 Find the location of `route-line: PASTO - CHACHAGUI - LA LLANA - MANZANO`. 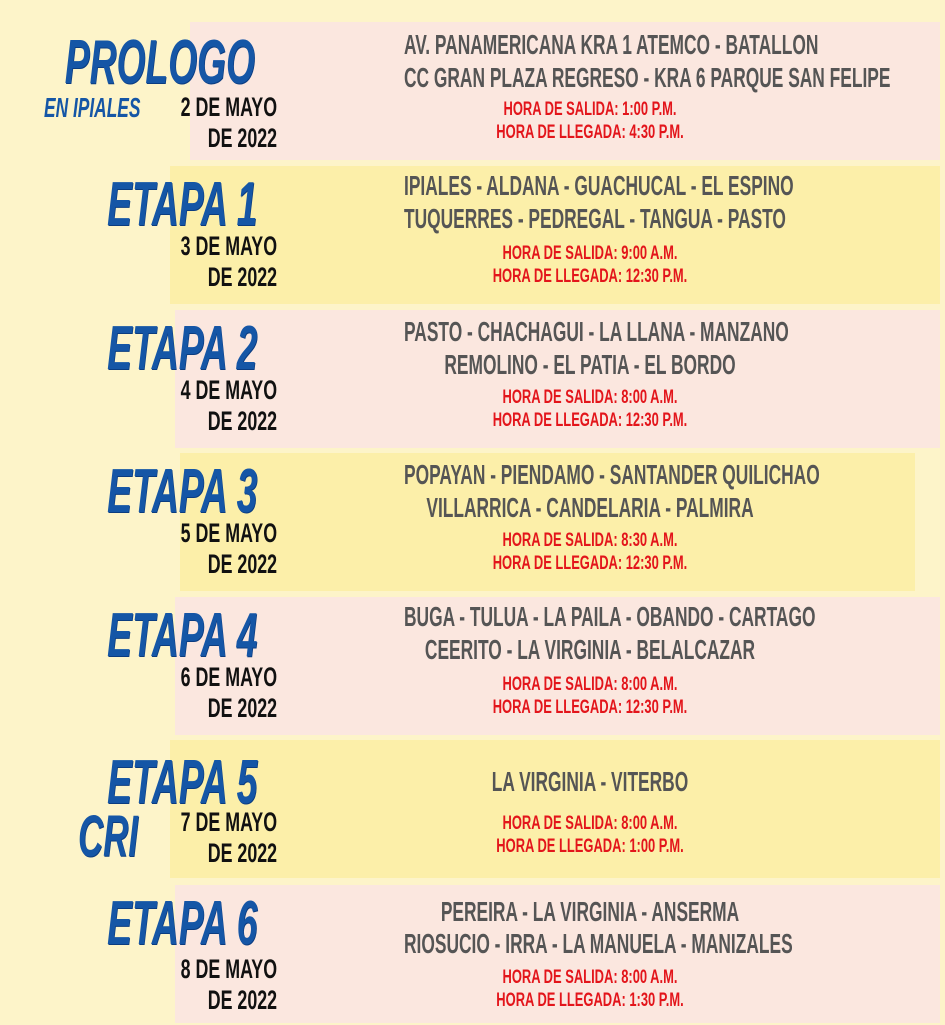

route-line: PASTO - CHACHAGUI - LA LLANA - MANZANO is located at coordinates (596, 331).